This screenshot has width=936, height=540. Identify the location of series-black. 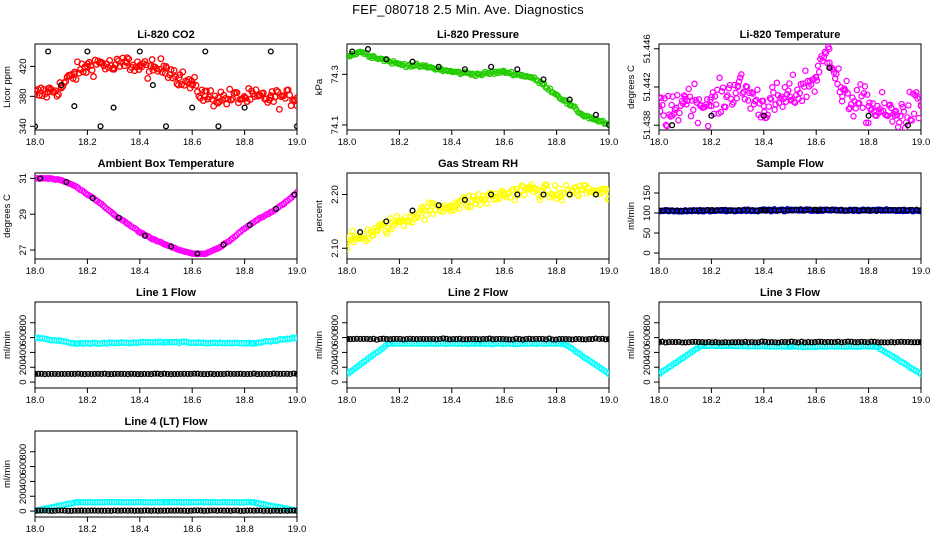
(790, 342).